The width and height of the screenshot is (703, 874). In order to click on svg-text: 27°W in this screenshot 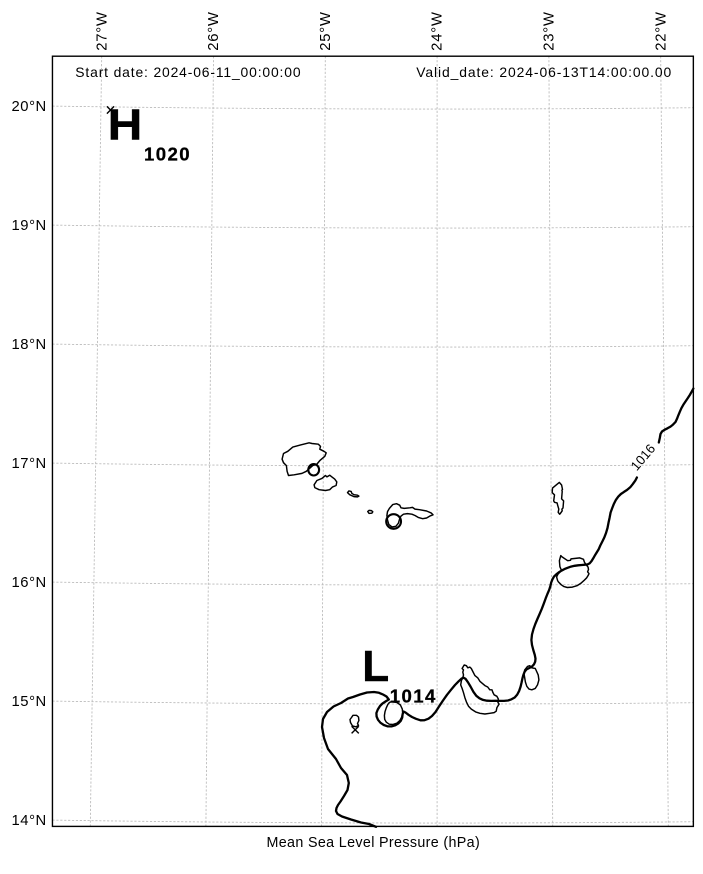, I will do `click(102, 31)`.